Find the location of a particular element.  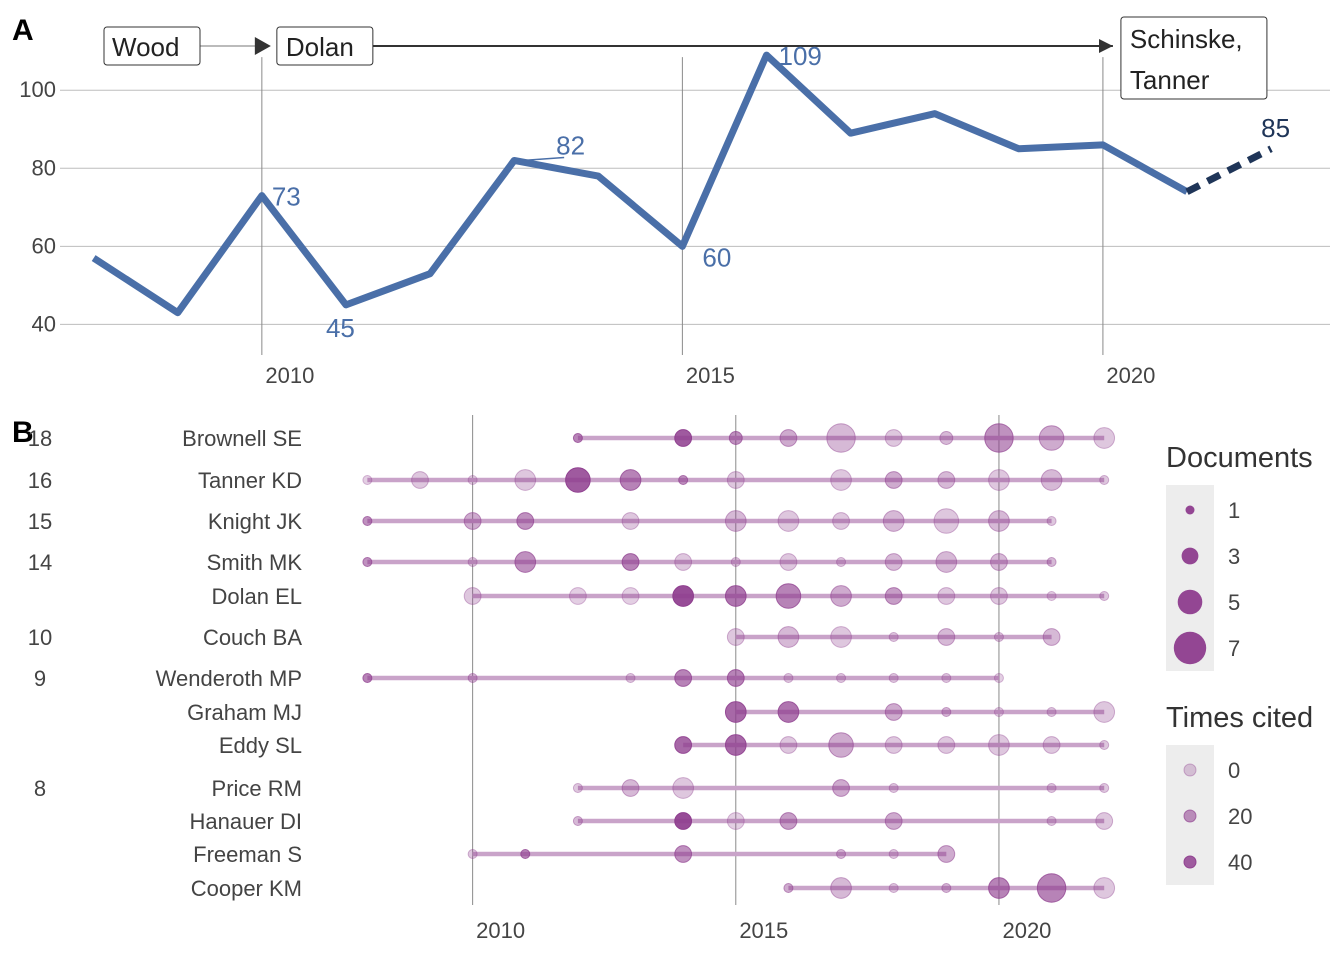

author-row: 14 Smith MK is located at coordinates (542, 562).